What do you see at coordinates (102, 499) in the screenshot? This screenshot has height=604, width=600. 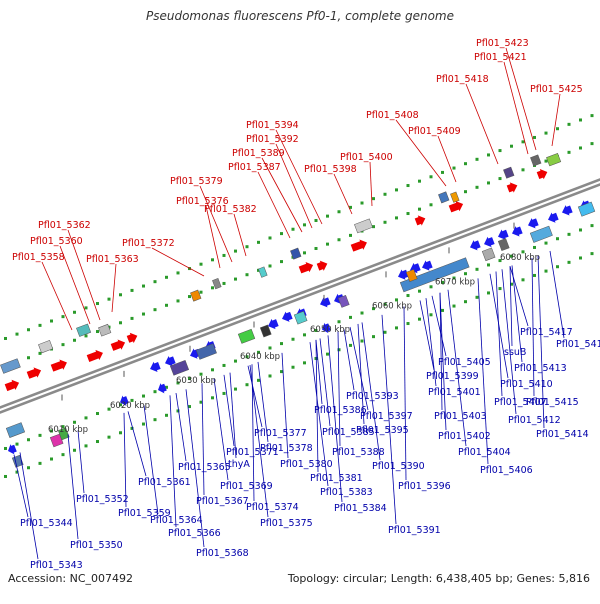 I see `reverse-gene-label: Pfl01_5352` at bounding box center [102, 499].